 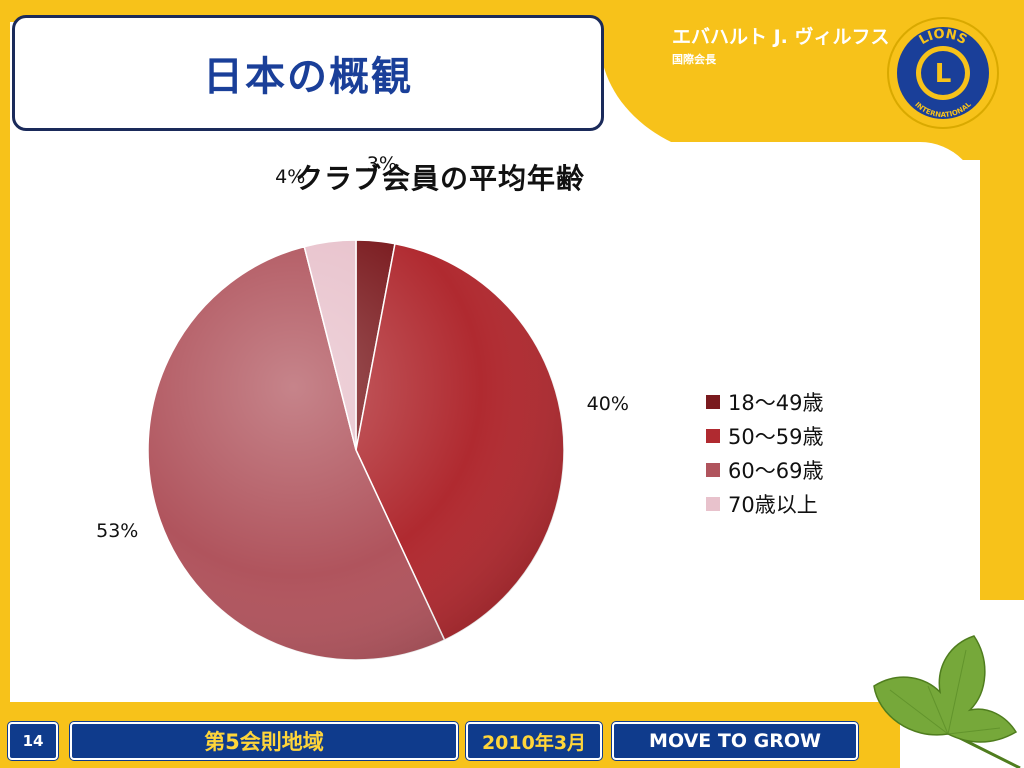 What do you see at coordinates (308, 77) in the screenshot?
I see `page-title: 日本の概観` at bounding box center [308, 77].